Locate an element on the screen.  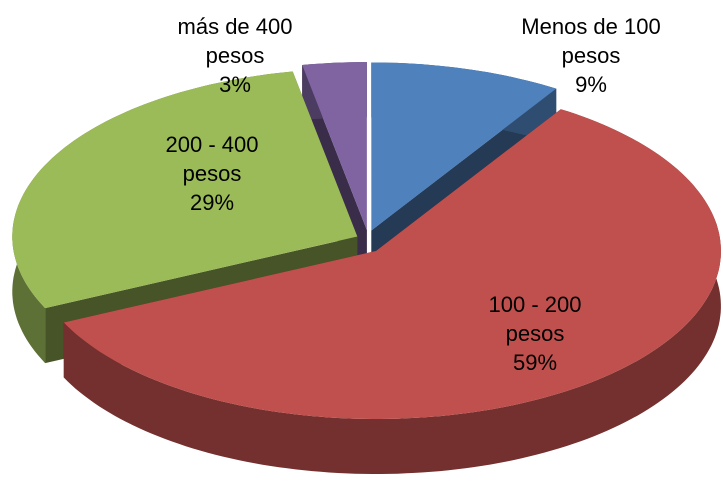
slice-label: más de 400 pesos is located at coordinates (235, 41).